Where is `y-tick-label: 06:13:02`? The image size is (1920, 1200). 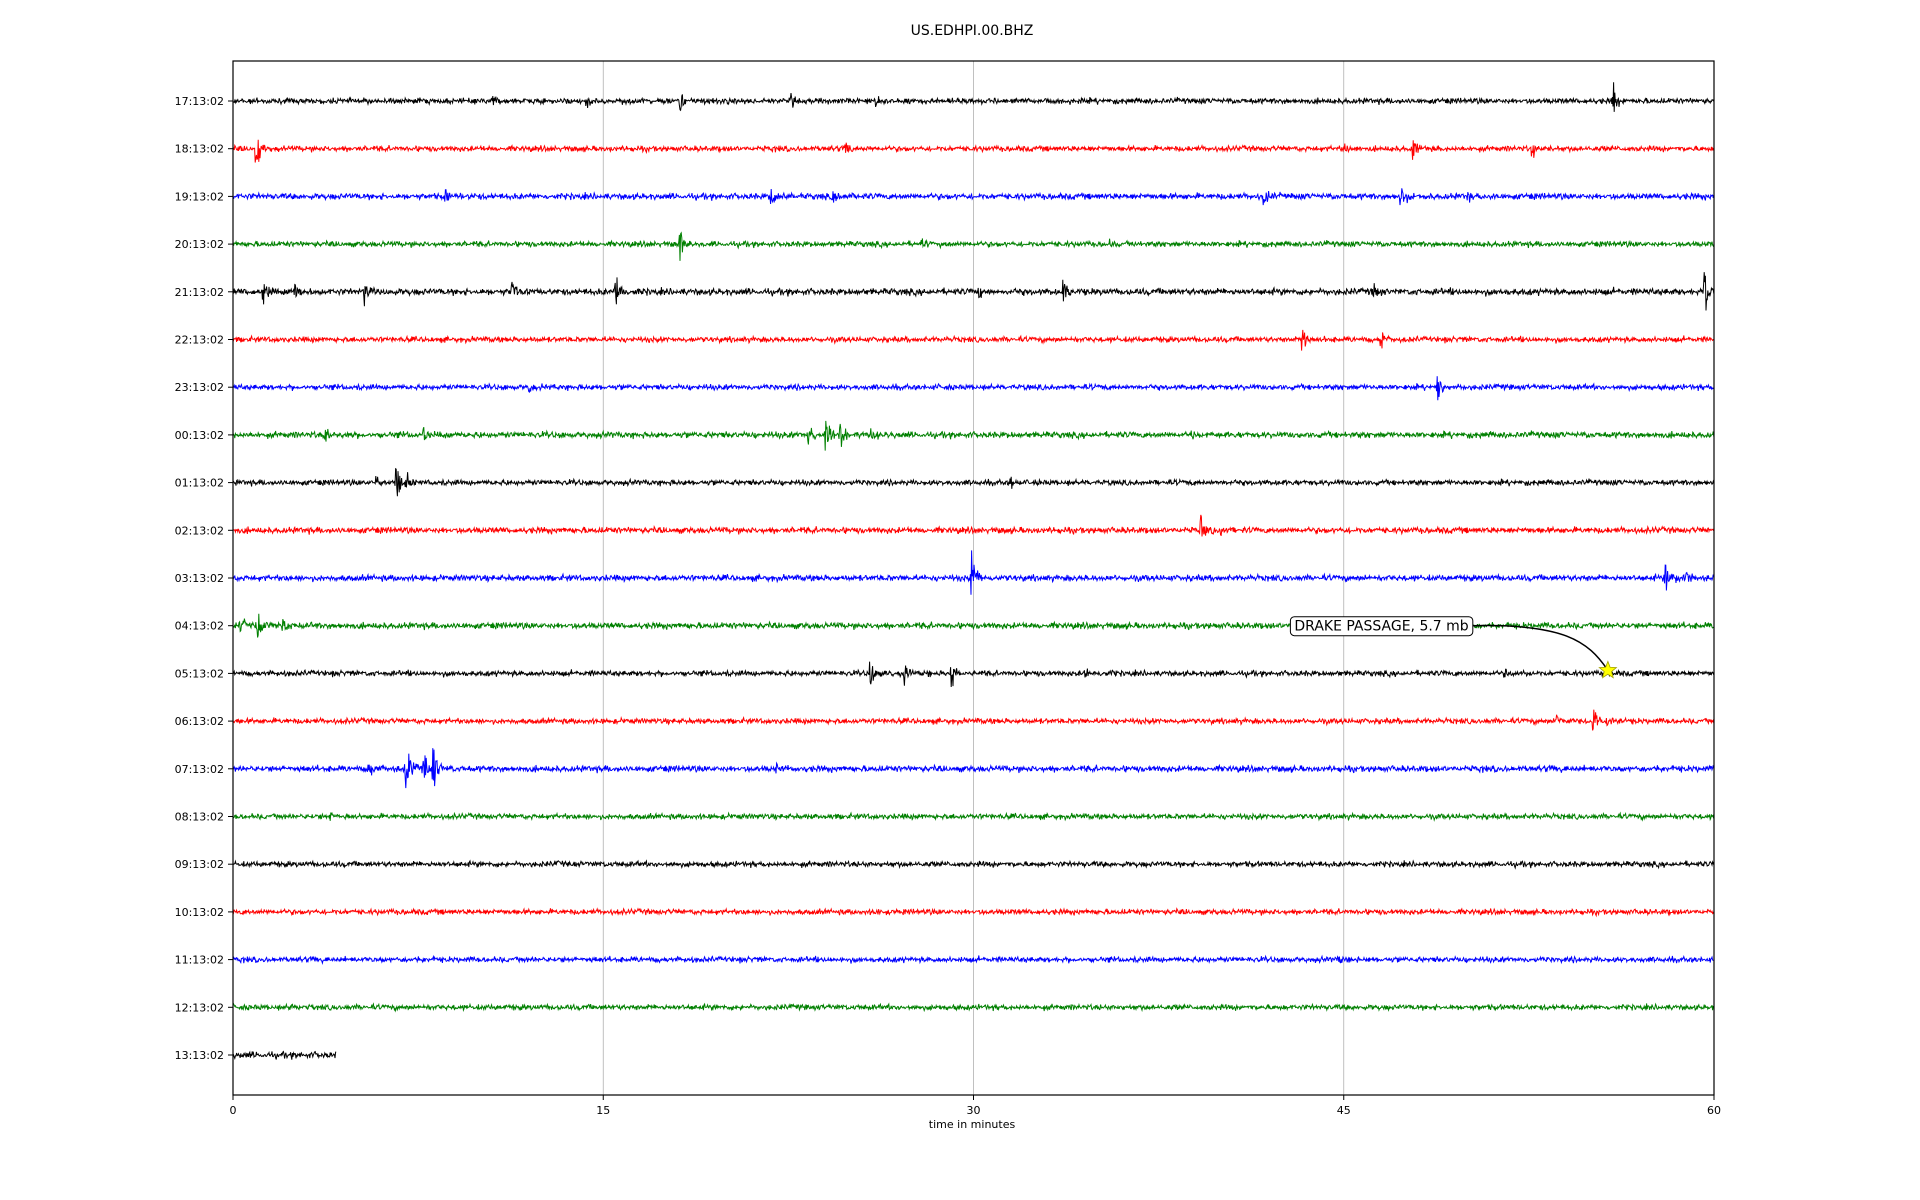 y-tick-label: 06:13:02 is located at coordinates (199, 721).